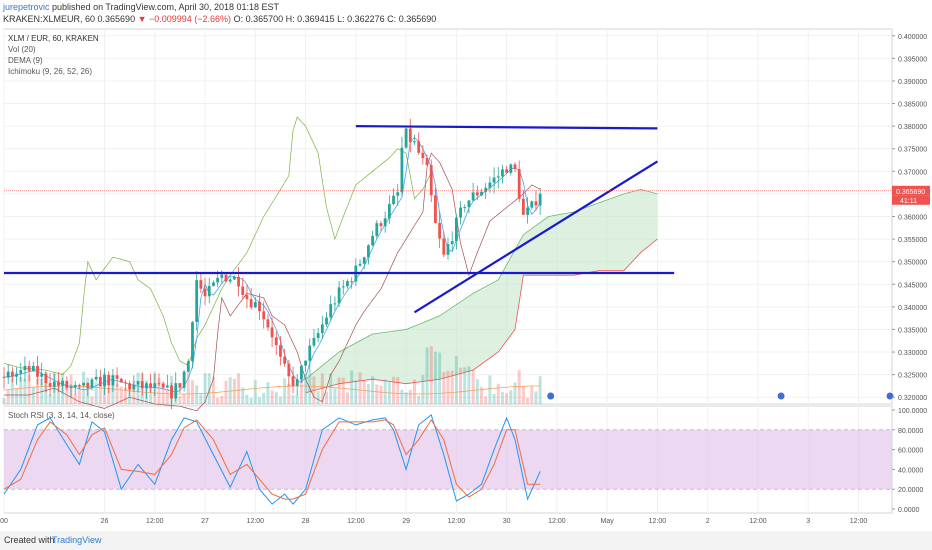 The width and height of the screenshot is (932, 550). What do you see at coordinates (184, 19) in the screenshot?
I see `change-text: ▼ −0.009994 (−2.66%)` at bounding box center [184, 19].